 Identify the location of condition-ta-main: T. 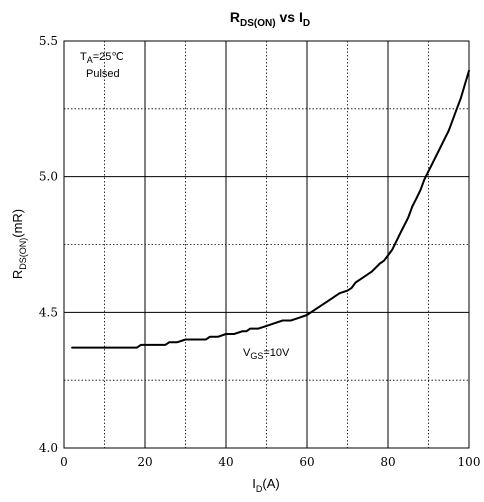
(83, 57).